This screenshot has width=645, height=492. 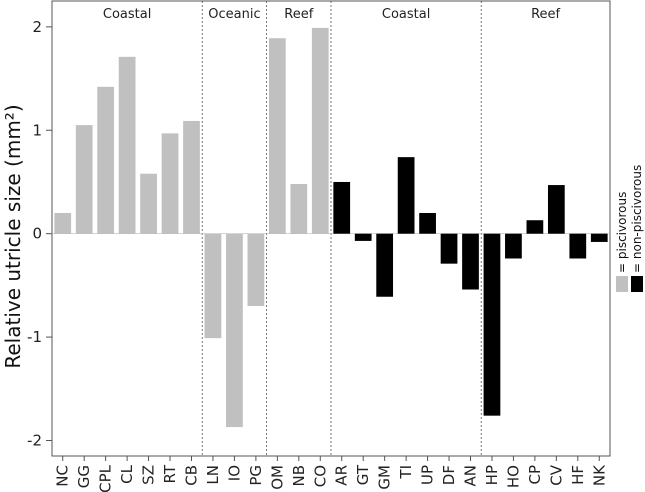 What do you see at coordinates (556, 209) in the screenshot?
I see `bar-cv` at bounding box center [556, 209].